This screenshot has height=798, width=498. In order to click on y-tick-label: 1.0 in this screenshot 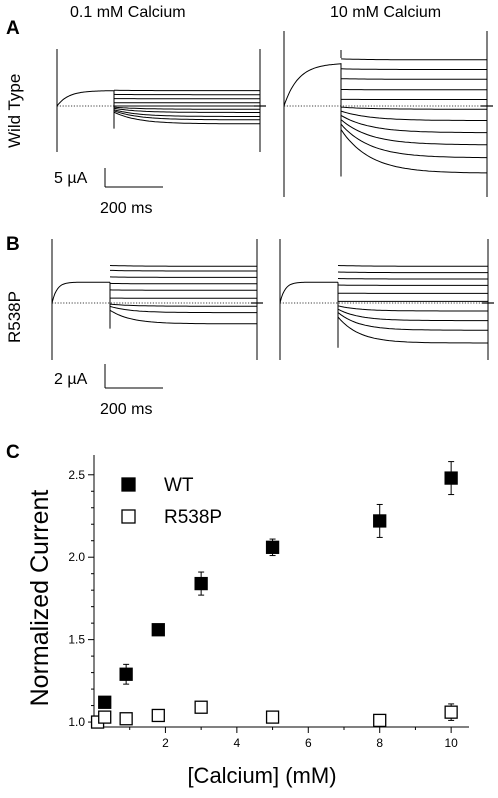, I will do `click(76, 722)`.